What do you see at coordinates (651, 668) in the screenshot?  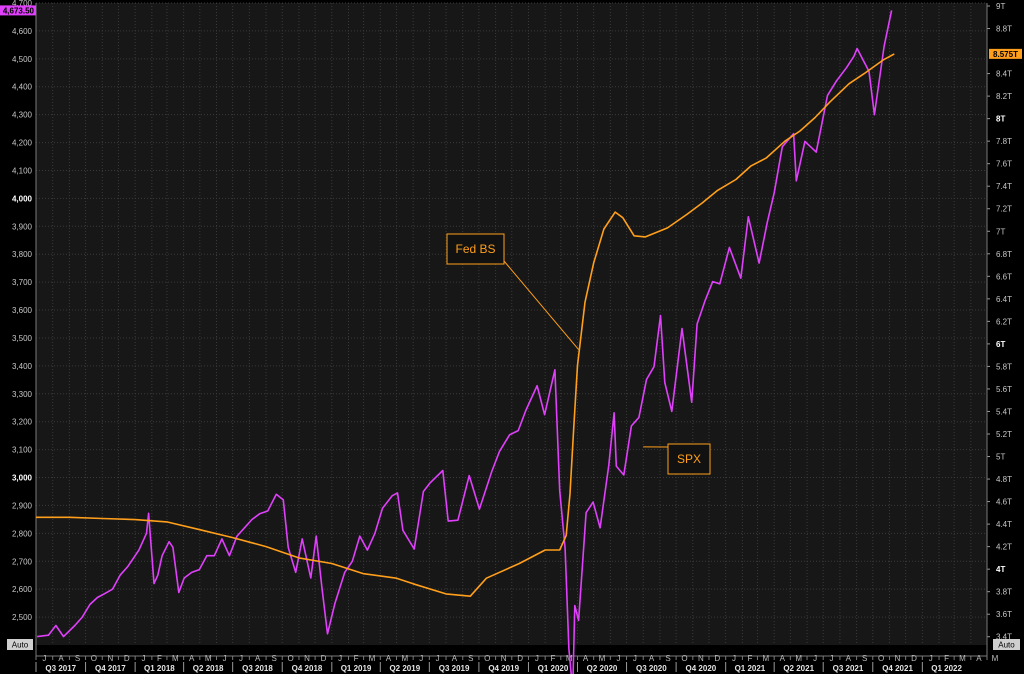 I see `quarter-label: Q3 2020` at bounding box center [651, 668].